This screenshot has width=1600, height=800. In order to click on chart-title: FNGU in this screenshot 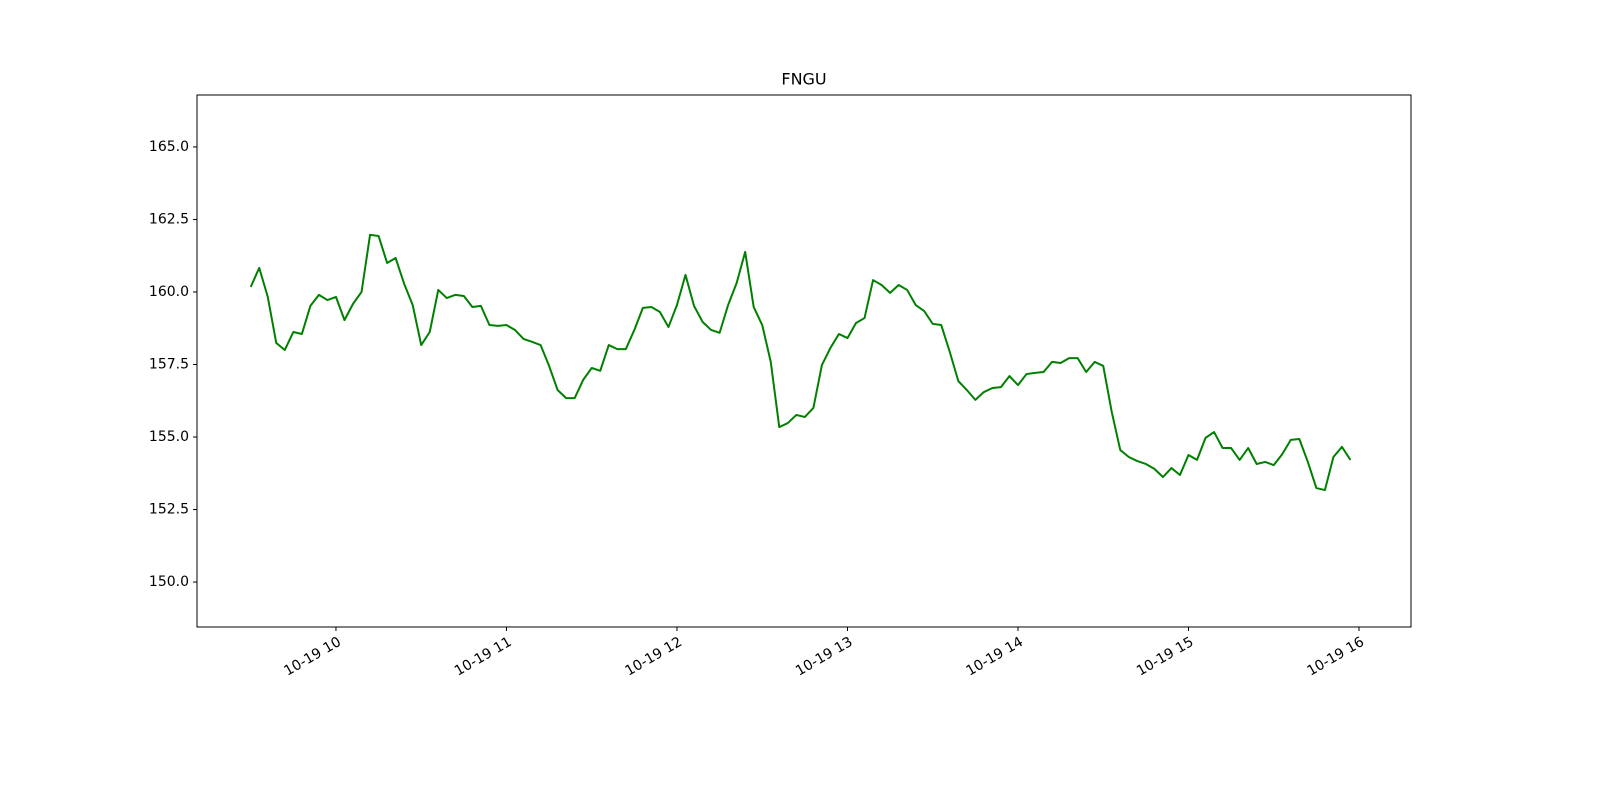, I will do `click(803, 79)`.